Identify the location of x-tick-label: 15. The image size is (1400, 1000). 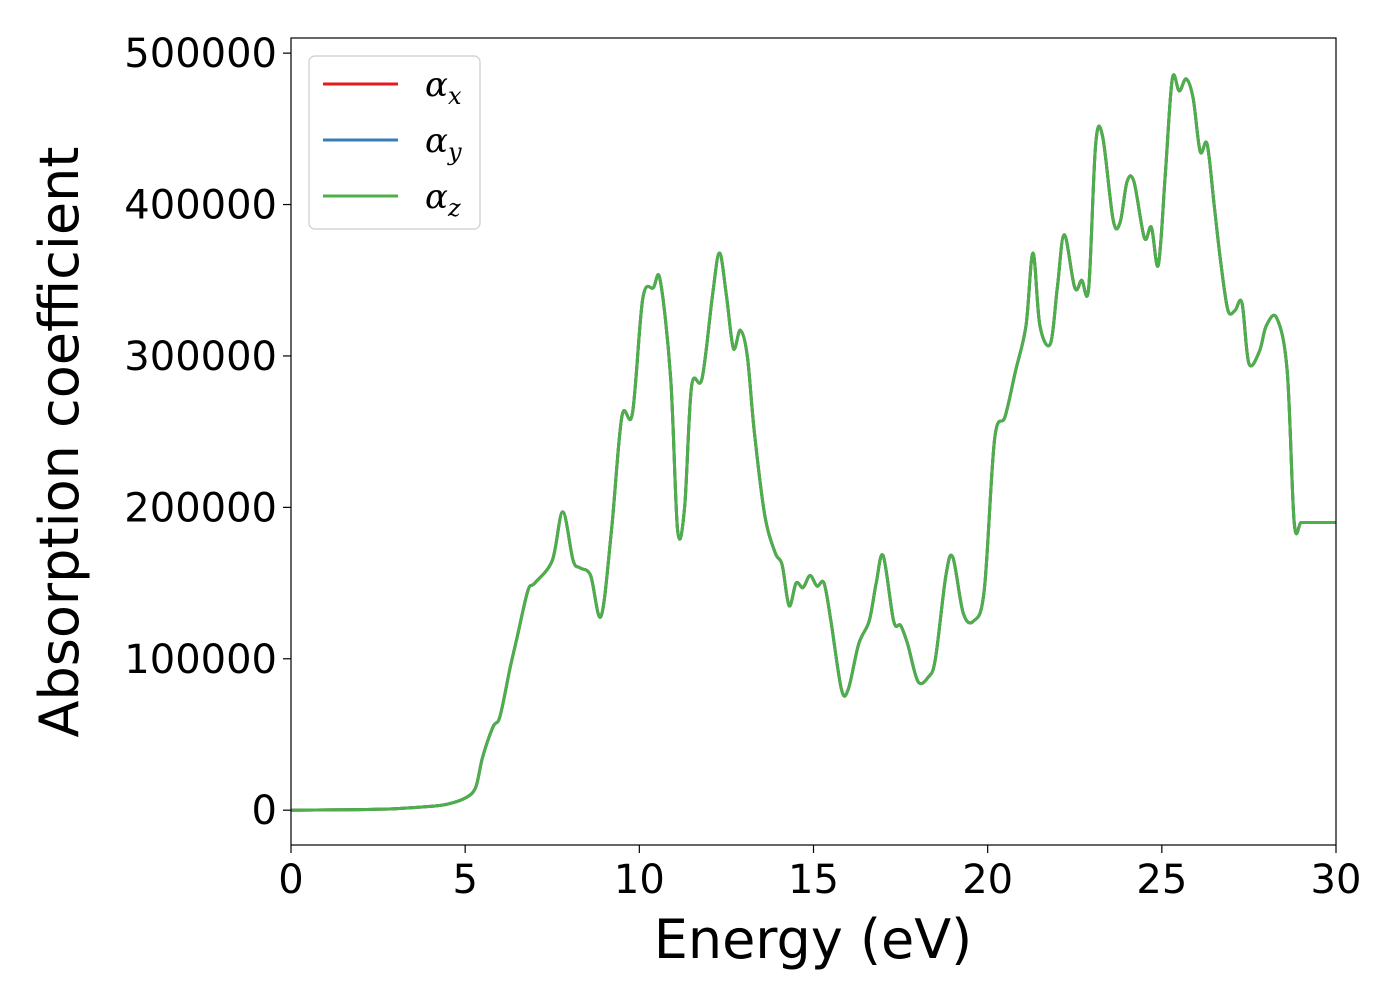
(813, 880).